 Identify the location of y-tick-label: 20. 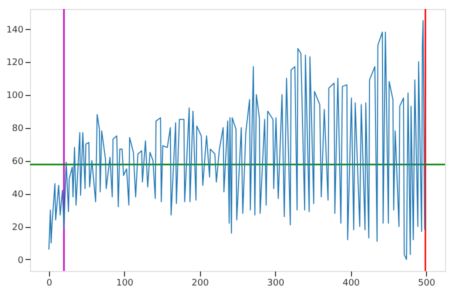
(18, 228).